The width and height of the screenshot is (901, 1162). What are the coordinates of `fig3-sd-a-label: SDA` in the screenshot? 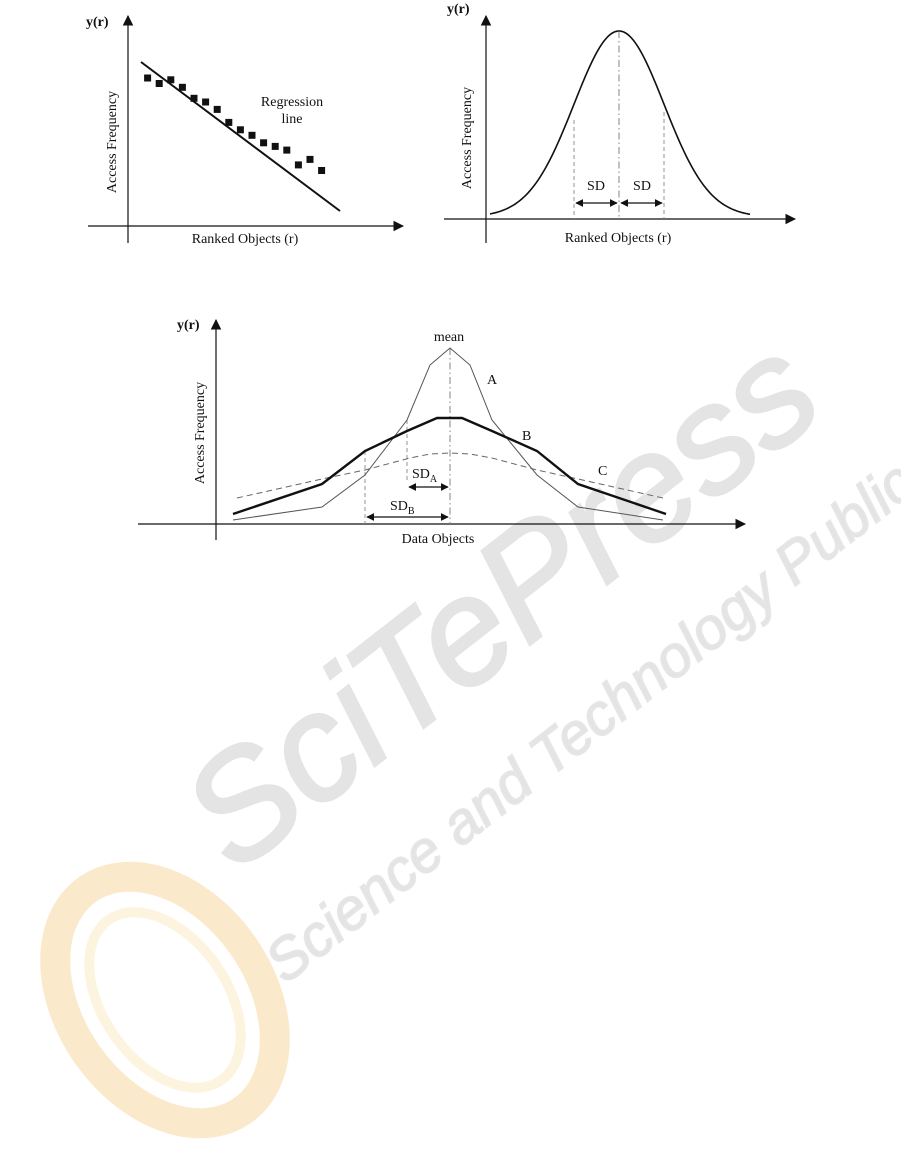 It's located at (425, 476).